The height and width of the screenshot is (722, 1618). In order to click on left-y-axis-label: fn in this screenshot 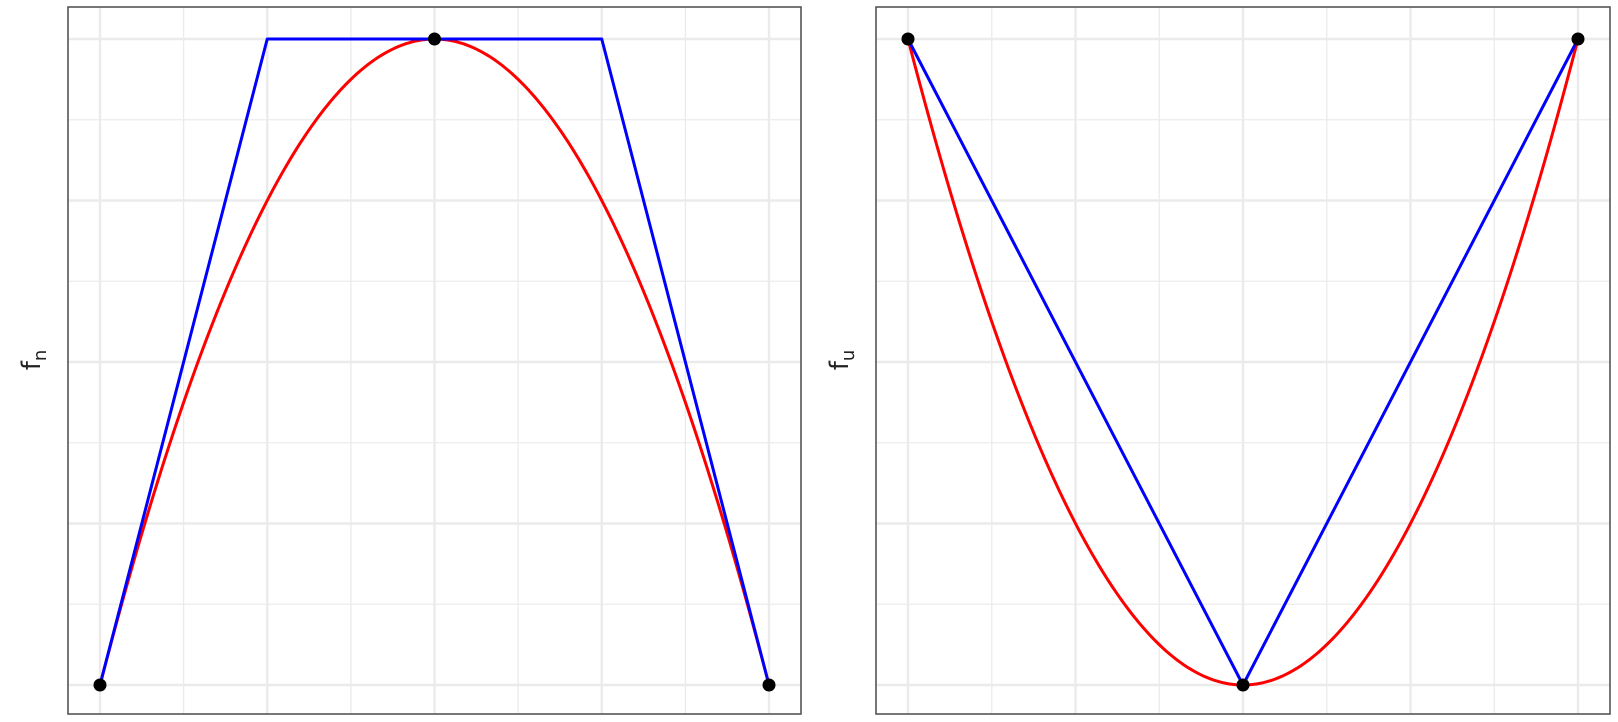, I will do `click(34, 360)`.